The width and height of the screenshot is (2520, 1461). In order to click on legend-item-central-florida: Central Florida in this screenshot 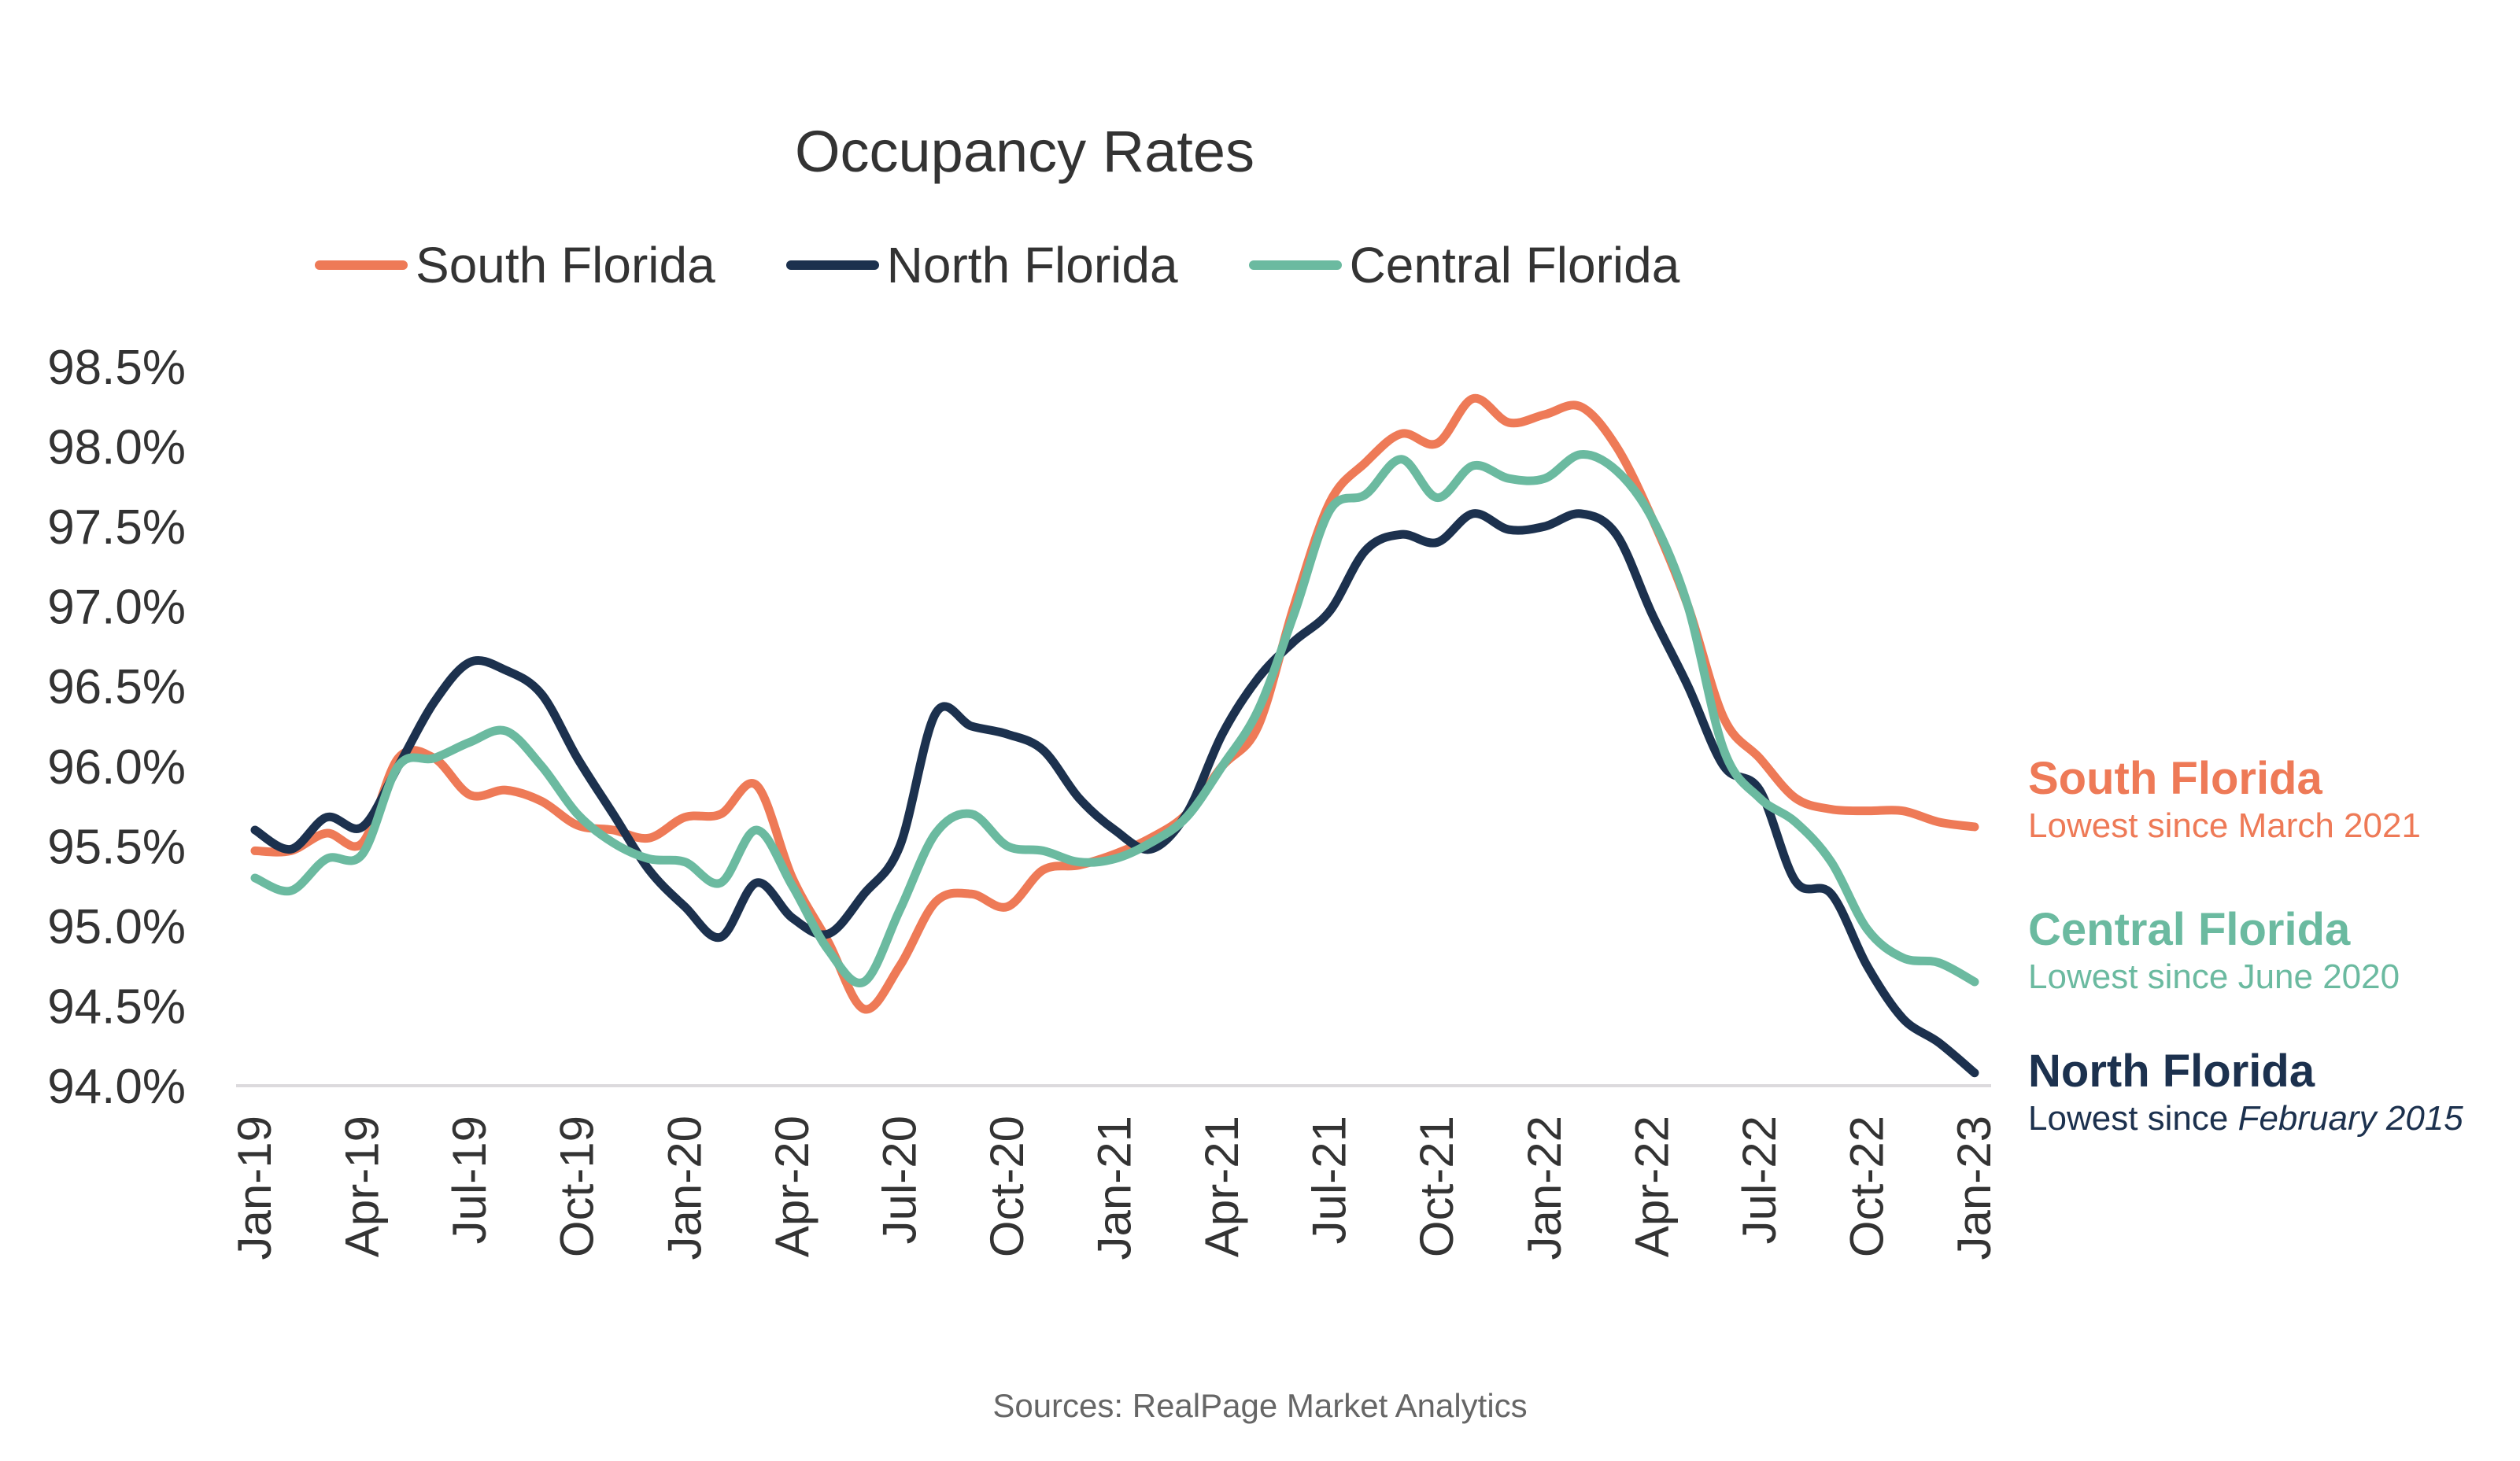, I will do `click(1464, 265)`.